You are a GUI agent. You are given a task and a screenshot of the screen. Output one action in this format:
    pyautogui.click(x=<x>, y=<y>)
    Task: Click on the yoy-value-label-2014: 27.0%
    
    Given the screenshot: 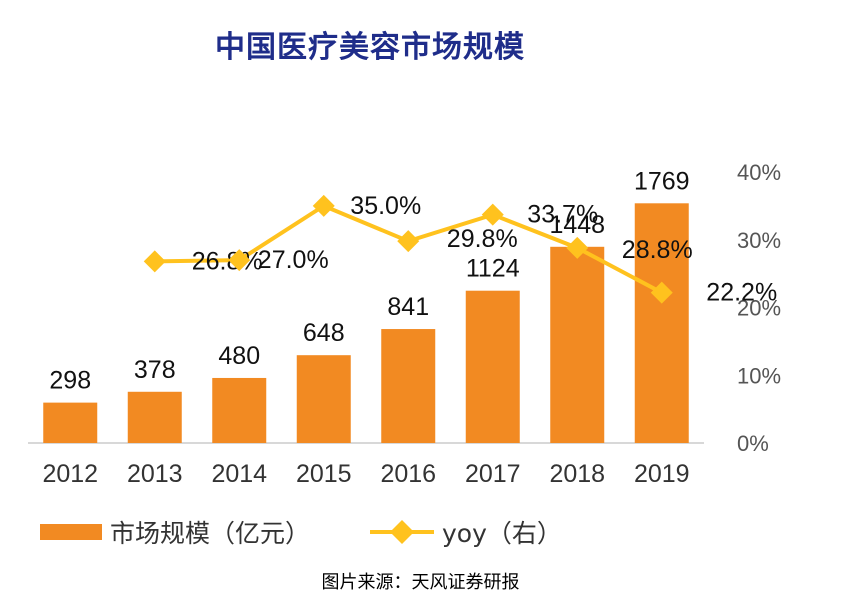 What is the action you would take?
    pyautogui.click(x=293, y=260)
    